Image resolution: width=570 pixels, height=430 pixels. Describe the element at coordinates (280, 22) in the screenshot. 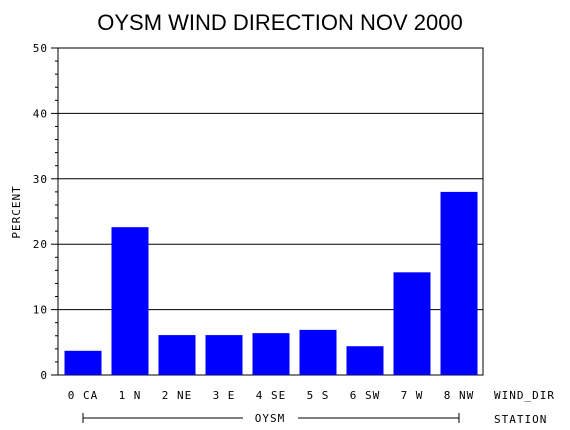

I see `chart-title: OYSM WIND DIRECTION NOV 2000` at that location.